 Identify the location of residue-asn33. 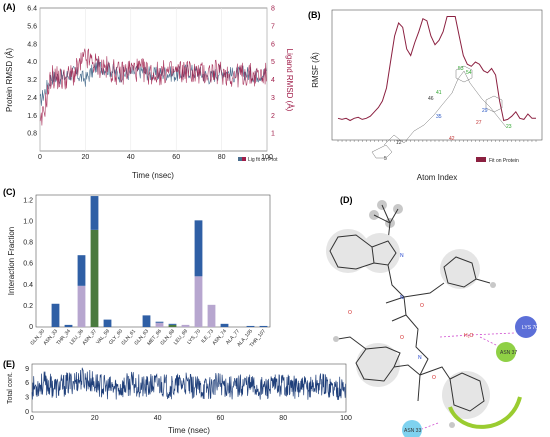
(412, 428).